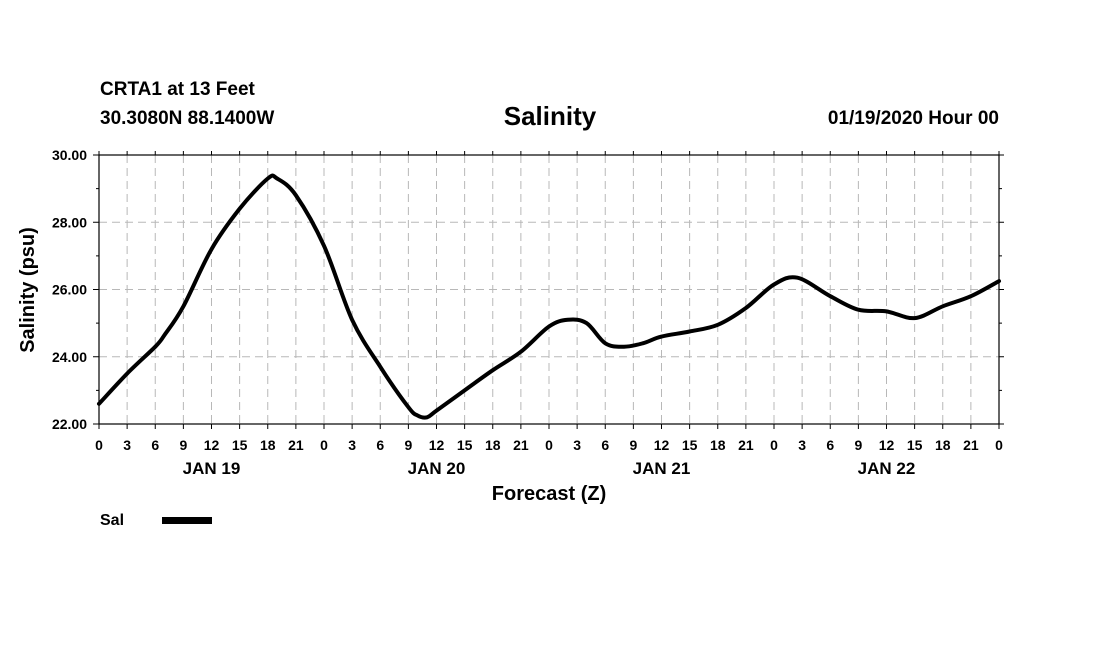 The image size is (1100, 650). What do you see at coordinates (28, 290) in the screenshot?
I see `y-axis-title: Salinity (psu)` at bounding box center [28, 290].